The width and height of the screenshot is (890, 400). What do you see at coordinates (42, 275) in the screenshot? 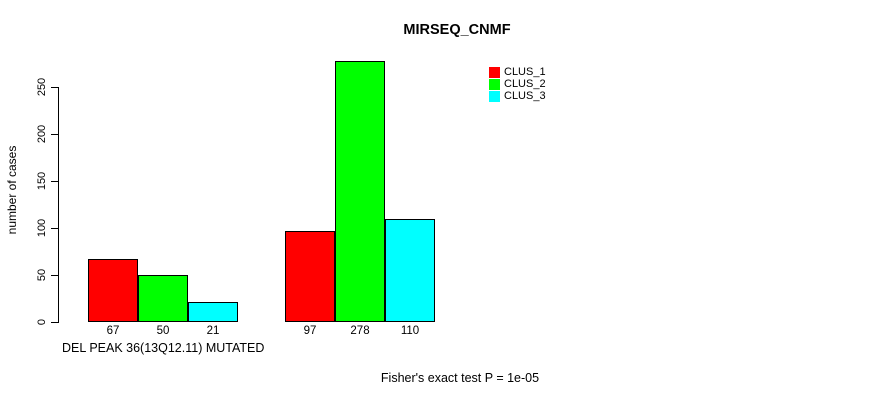
I see `y-tick-label: 50` at bounding box center [42, 275].